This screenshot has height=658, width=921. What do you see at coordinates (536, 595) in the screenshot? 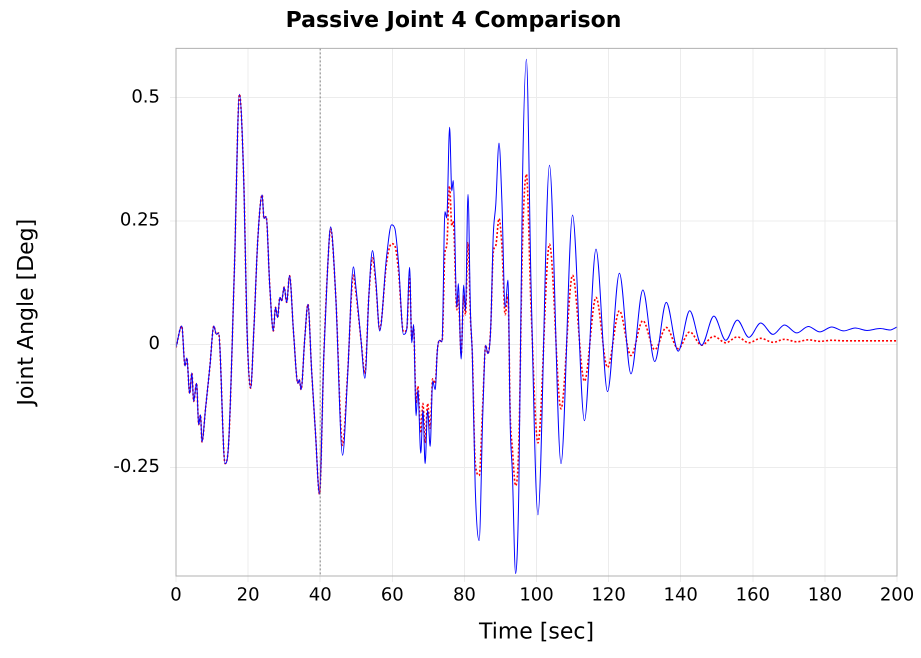
I see `x-tick-label: 100` at bounding box center [536, 595].